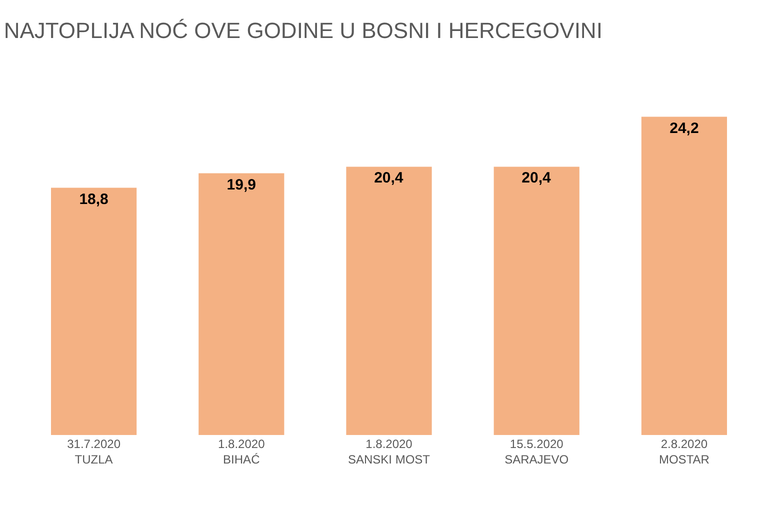  What do you see at coordinates (303, 31) in the screenshot?
I see `chart-title: NAJTOPLIJA NOĆ OVE GODINE U BOSNI I HERCEGOVINI` at bounding box center [303, 31].